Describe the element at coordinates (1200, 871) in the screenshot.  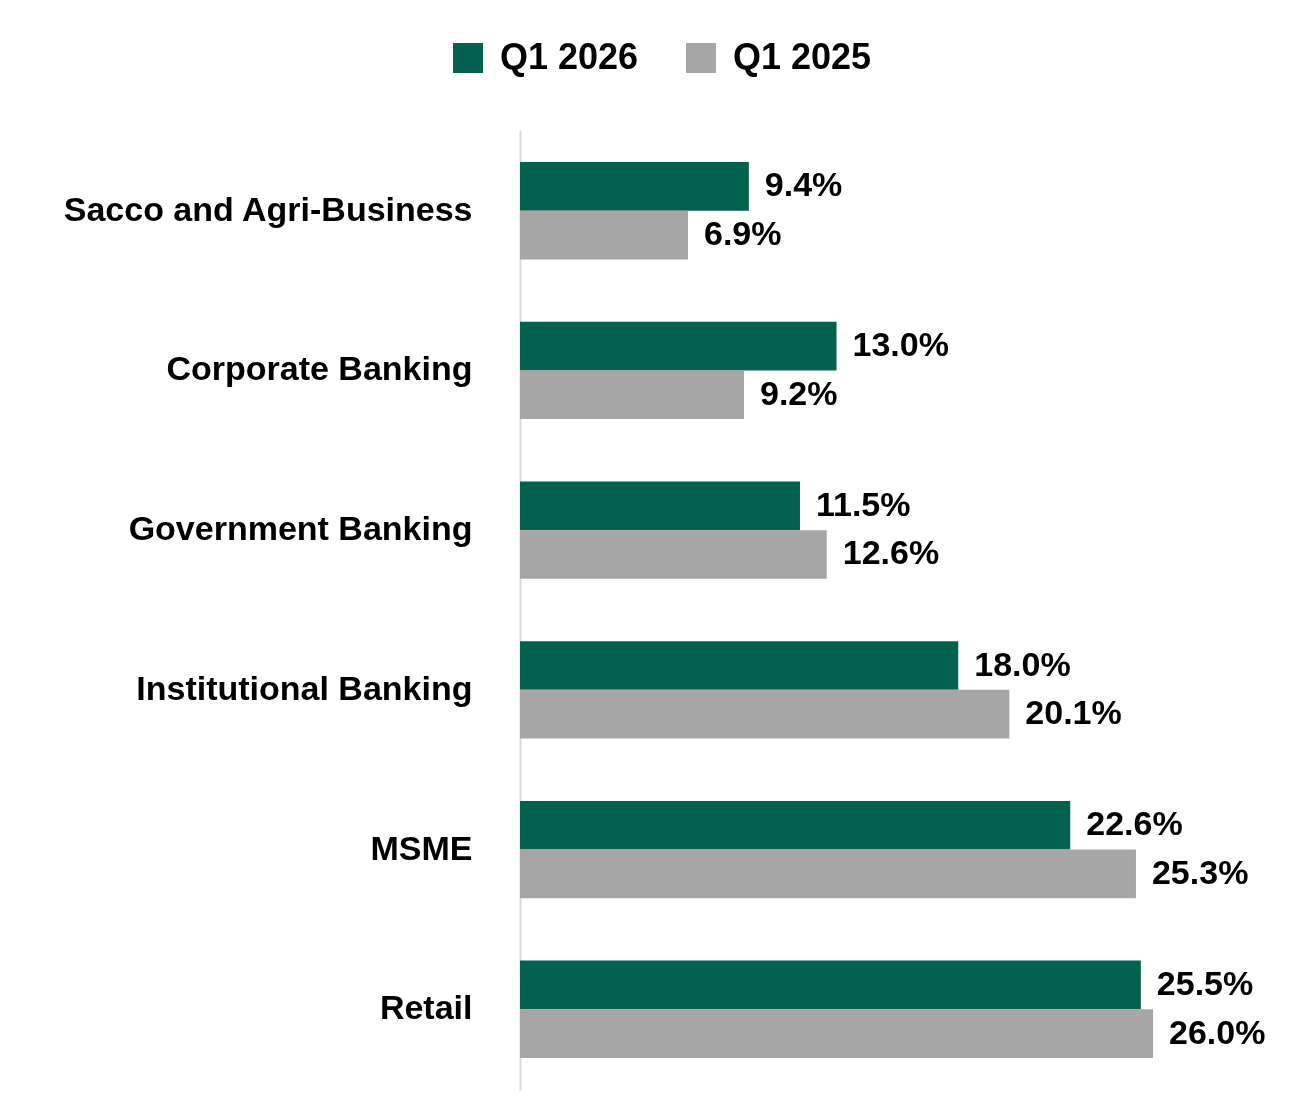
I see `data-label: 25.3%` at that location.